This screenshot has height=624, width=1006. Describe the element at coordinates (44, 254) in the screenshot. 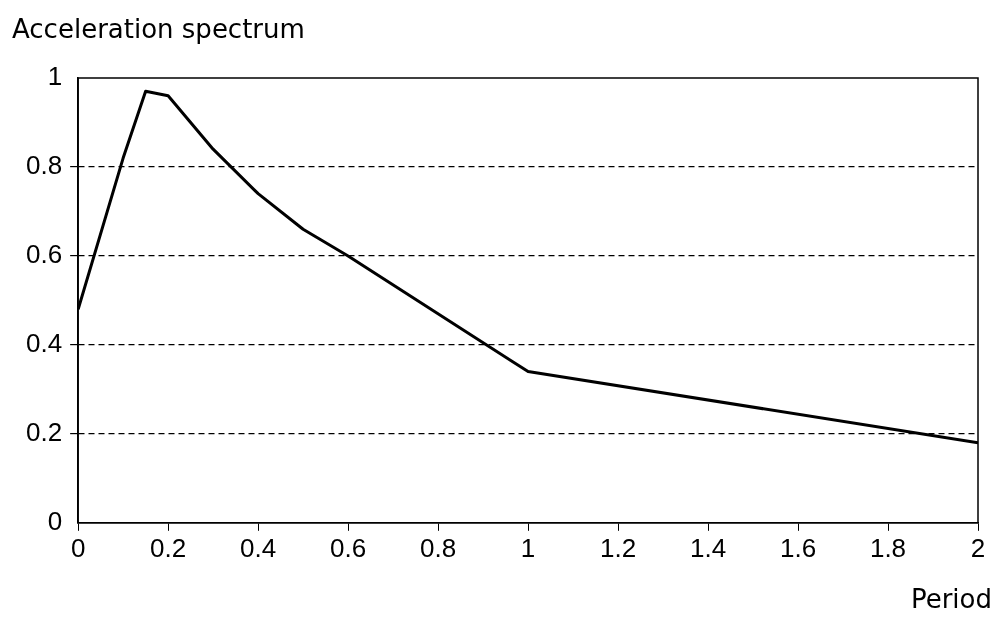

I see `y-tick-label: 0.6` at that location.